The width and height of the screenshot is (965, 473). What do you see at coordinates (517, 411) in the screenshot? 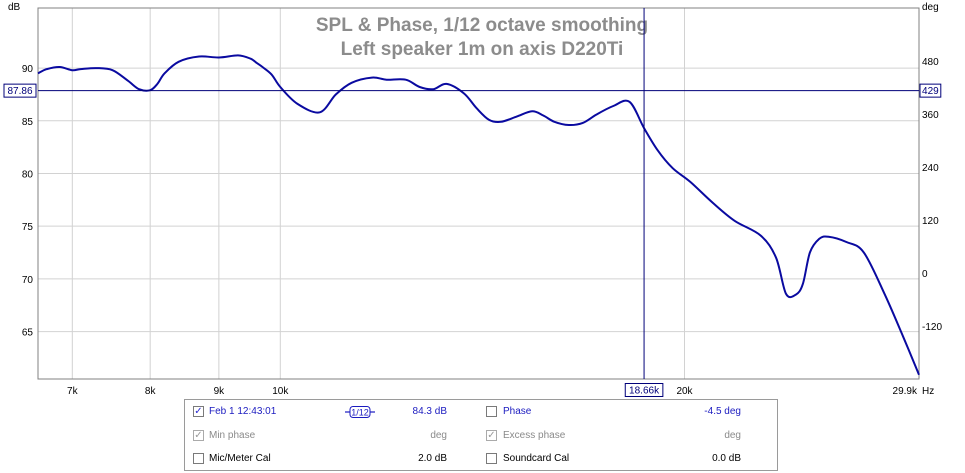
I see `legend-phase-label: Phase` at bounding box center [517, 411].